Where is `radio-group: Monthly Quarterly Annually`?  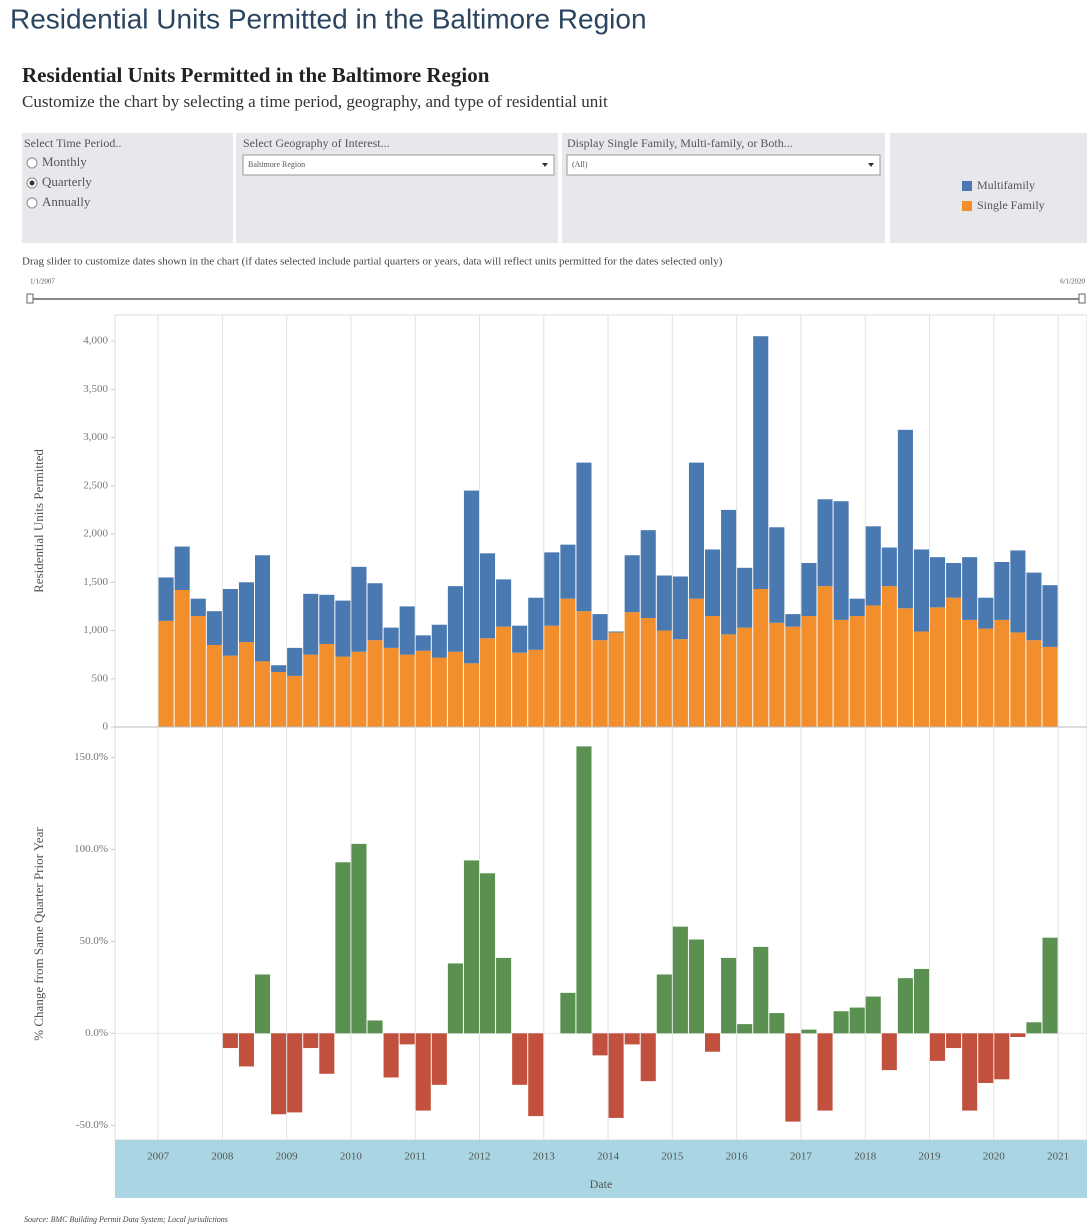
radio-group: Monthly Quarterly Annually is located at coordinates (59, 181).